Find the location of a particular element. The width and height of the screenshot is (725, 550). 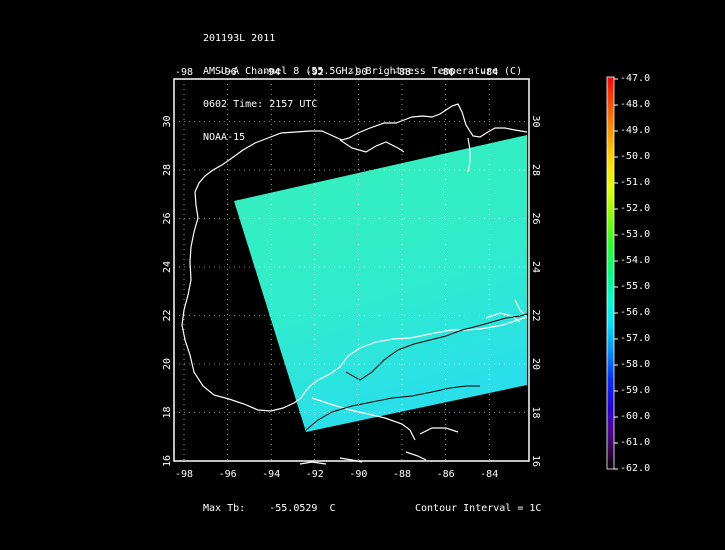

lon-label-bottom: -84 is located at coordinates (489, 474).